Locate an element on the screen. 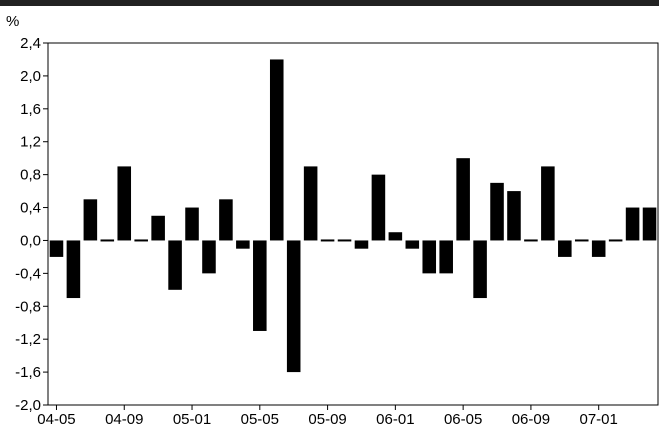 This screenshot has height=429, width=659. top-rule is located at coordinates (329, 3).